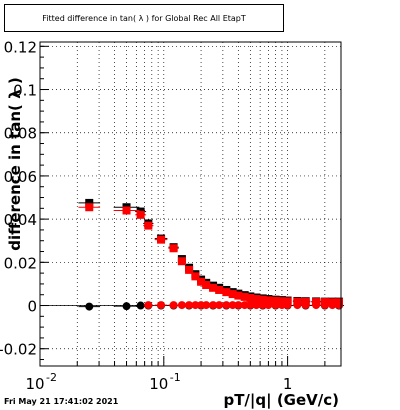  What do you see at coordinates (51, 377) in the screenshot?
I see `x-tick-exponent: -2` at bounding box center [51, 377].